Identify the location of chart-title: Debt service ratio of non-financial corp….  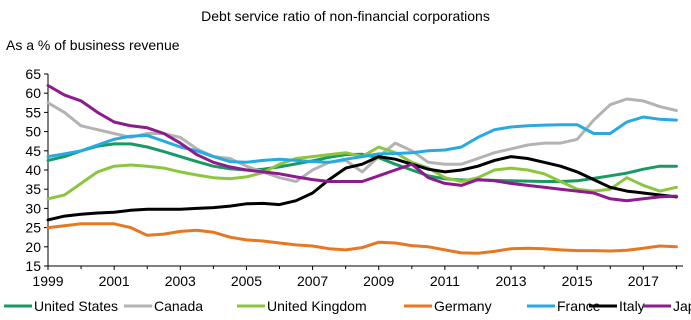
(345, 16).